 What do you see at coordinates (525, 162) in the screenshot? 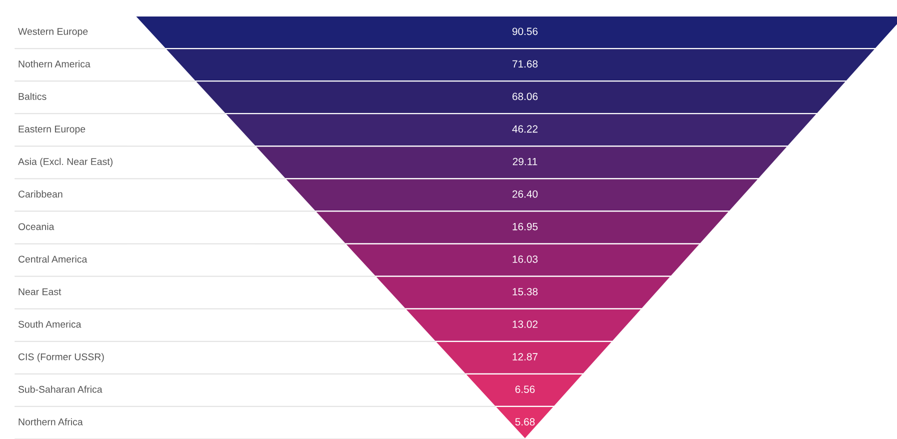
I see `data-label: 29.11` at bounding box center [525, 162].